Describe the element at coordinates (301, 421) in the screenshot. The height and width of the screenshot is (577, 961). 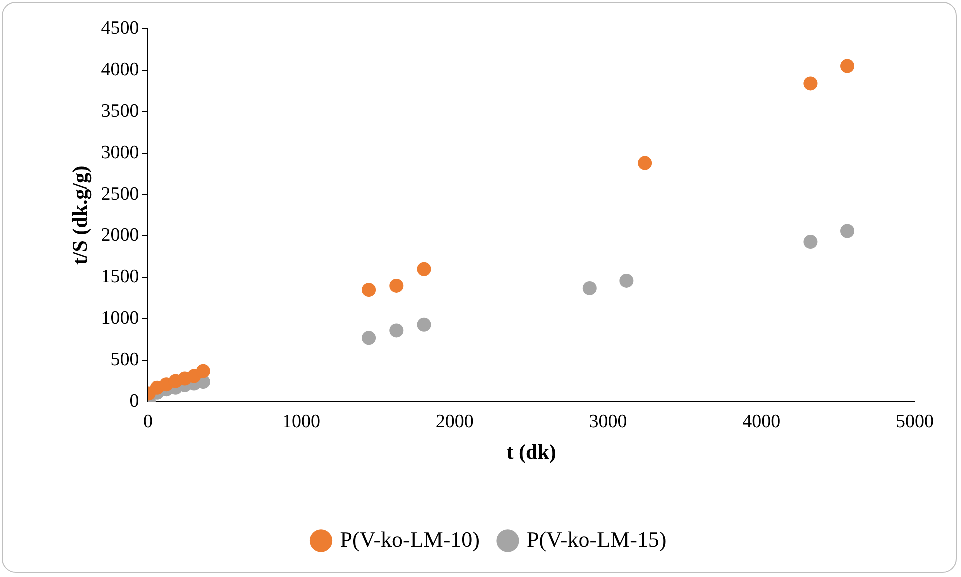
I see `x-tick-label: 1000` at that location.